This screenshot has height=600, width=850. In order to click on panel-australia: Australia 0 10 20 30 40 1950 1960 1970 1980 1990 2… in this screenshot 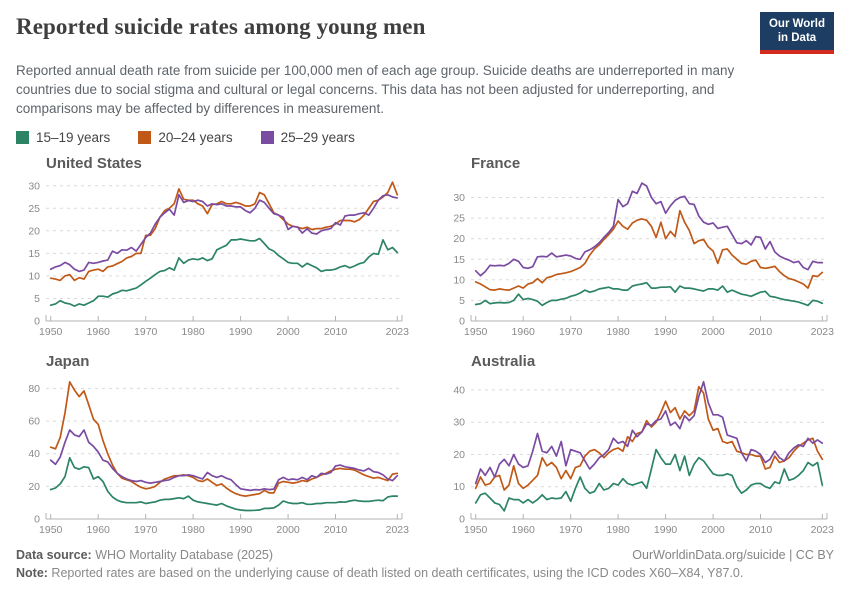, I will do `click(638, 445)`.